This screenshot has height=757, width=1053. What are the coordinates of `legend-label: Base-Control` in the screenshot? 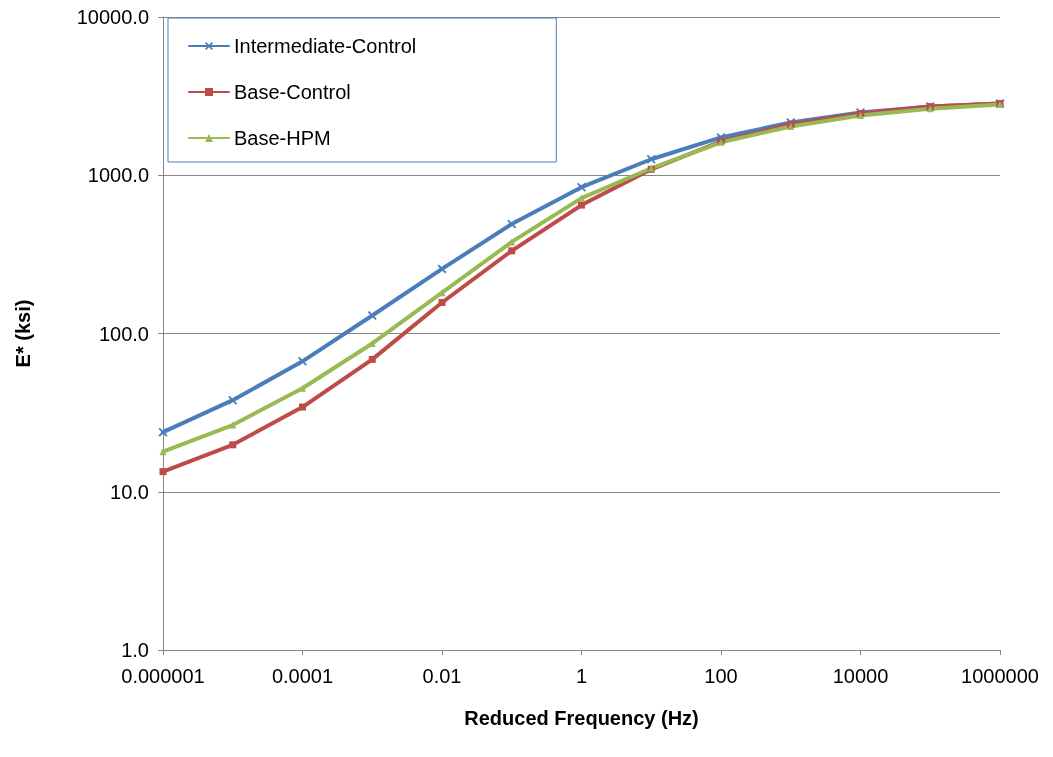 It's located at (292, 92).